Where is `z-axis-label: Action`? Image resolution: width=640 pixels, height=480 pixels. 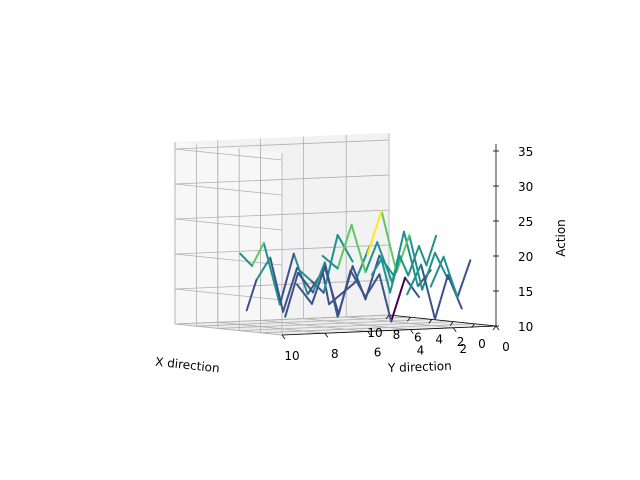 z-axis-label: Action is located at coordinates (561, 238).